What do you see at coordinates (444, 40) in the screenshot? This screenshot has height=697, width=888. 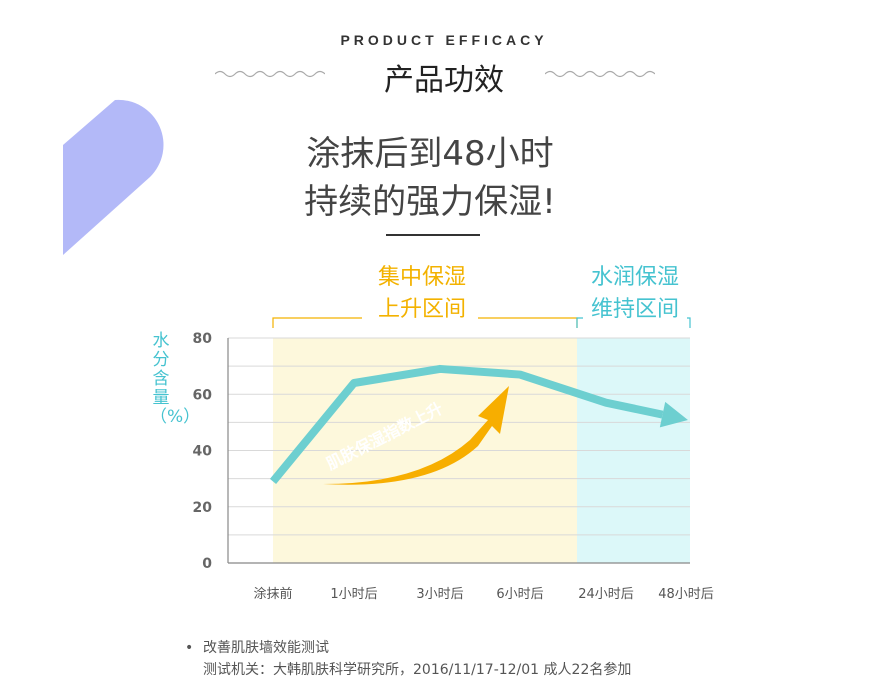 I see `section-eyebrow: PRODUCT EFFICACY` at bounding box center [444, 40].